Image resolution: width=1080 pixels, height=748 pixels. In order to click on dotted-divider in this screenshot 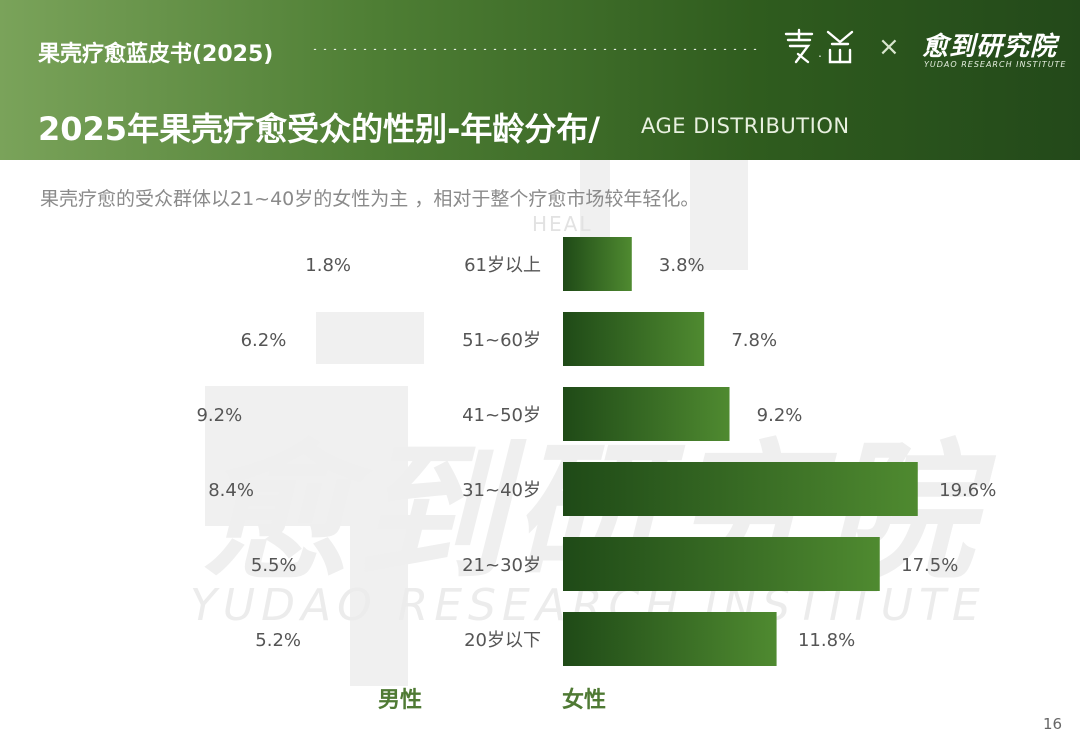, I will do `click(535, 49)`.